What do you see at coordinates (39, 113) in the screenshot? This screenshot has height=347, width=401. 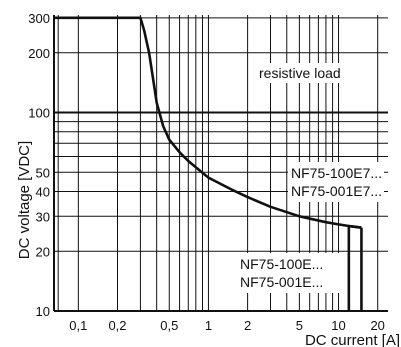 I see `y-tick-label: 100` at bounding box center [39, 113].